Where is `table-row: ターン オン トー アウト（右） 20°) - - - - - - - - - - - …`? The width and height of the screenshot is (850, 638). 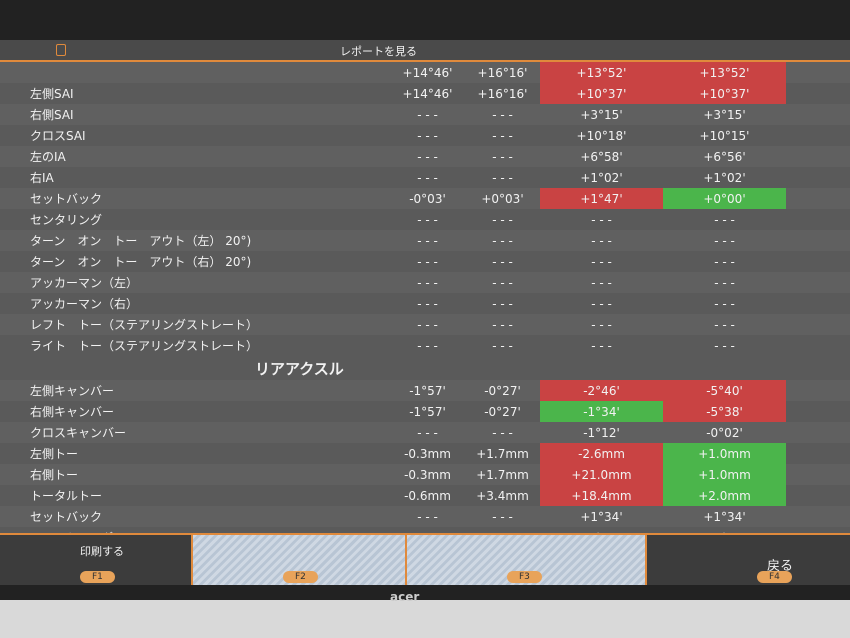
table-row: ターン オン トー アウト（右） 20°) - - - - - - - - - - - … is located at coordinates (425, 261).